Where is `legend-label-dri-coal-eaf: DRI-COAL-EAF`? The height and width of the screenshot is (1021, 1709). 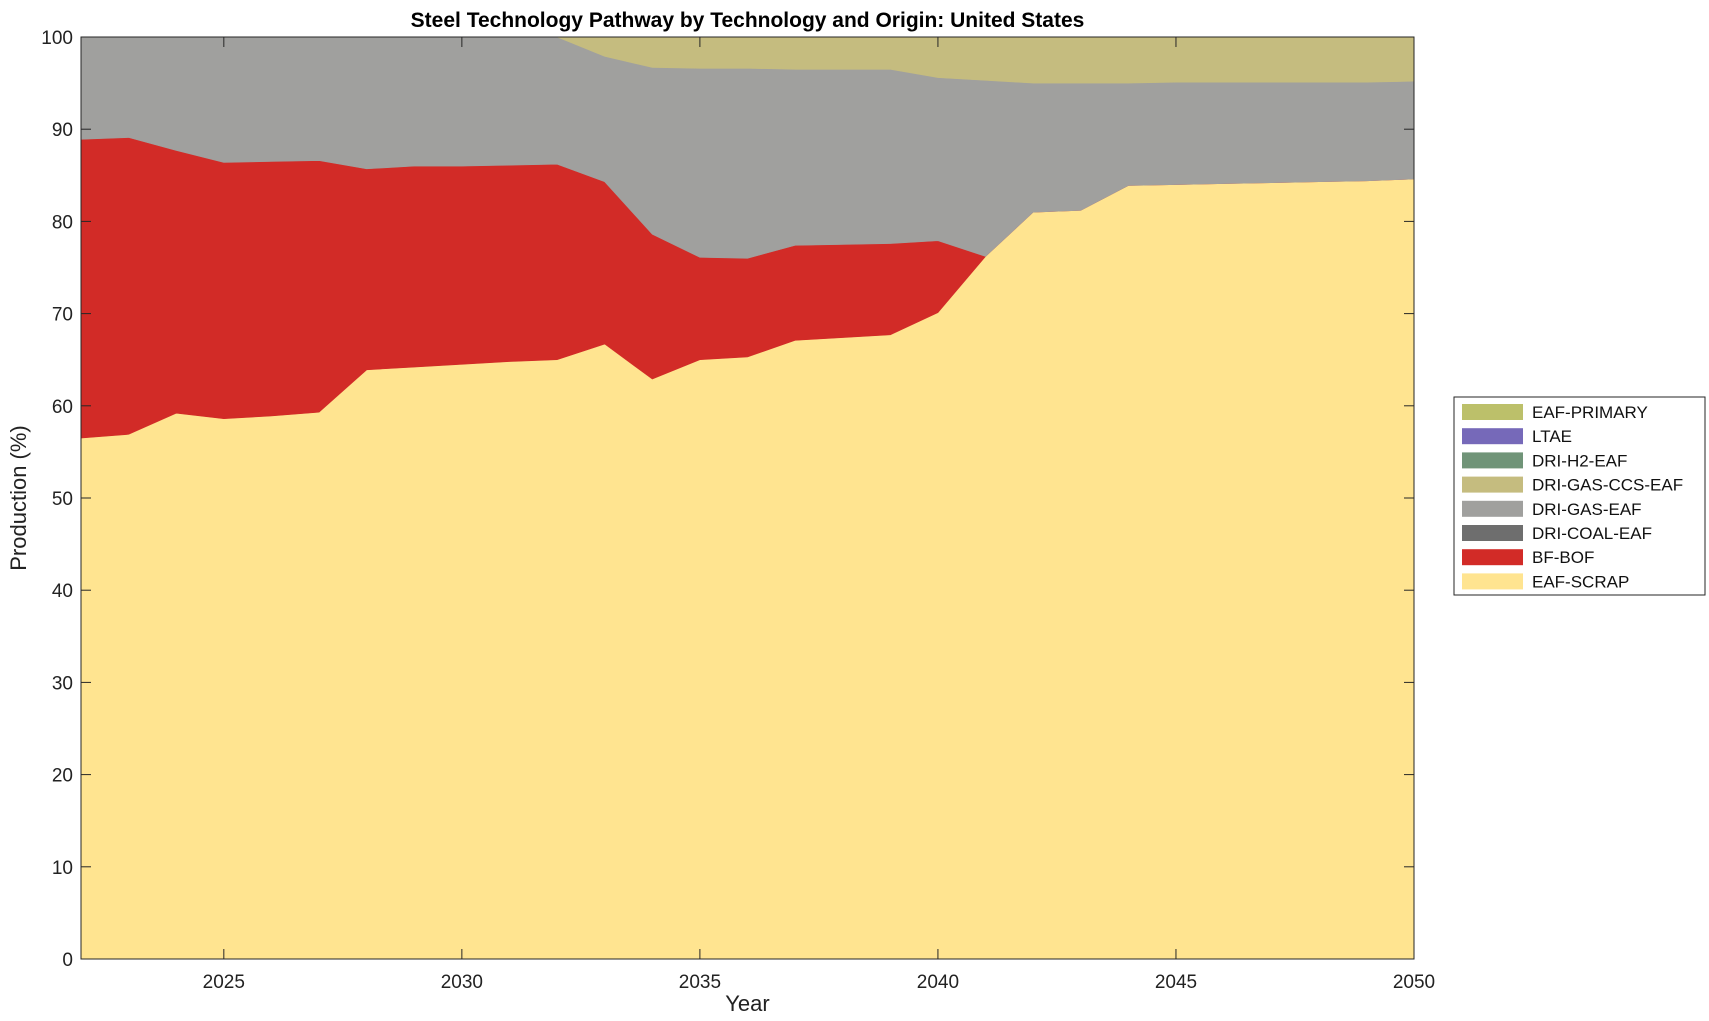
legend-label-dri-coal-eaf: DRI-COAL-EAF is located at coordinates (1592, 533).